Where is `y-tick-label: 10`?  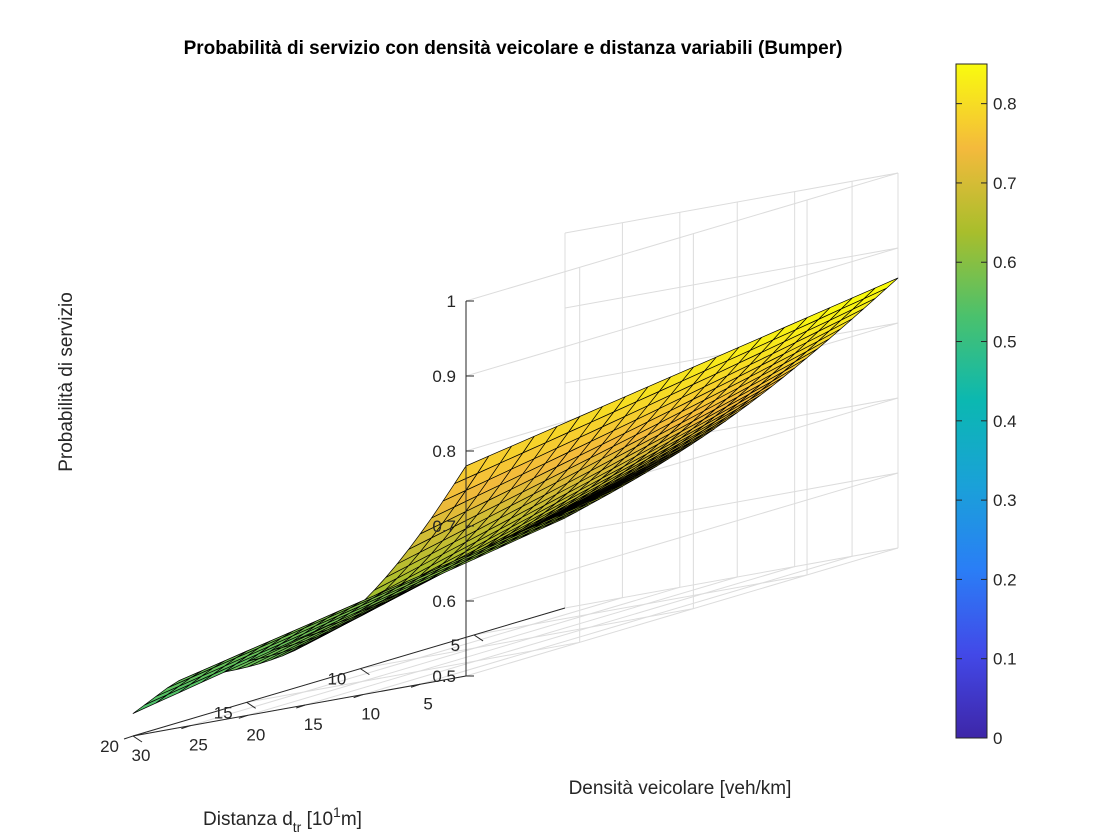 y-tick-label: 10 is located at coordinates (336, 679).